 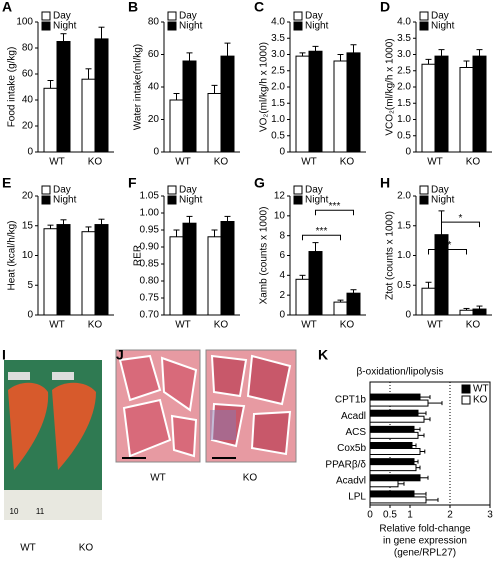 I want to click on x-axis-label: Relative fold-change, so click(x=425, y=529).